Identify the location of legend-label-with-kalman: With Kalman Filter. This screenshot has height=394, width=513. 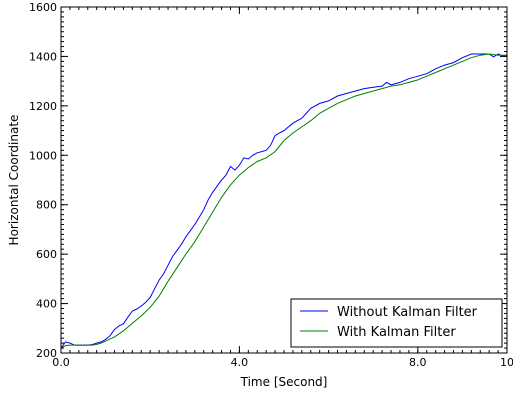
(396, 332).